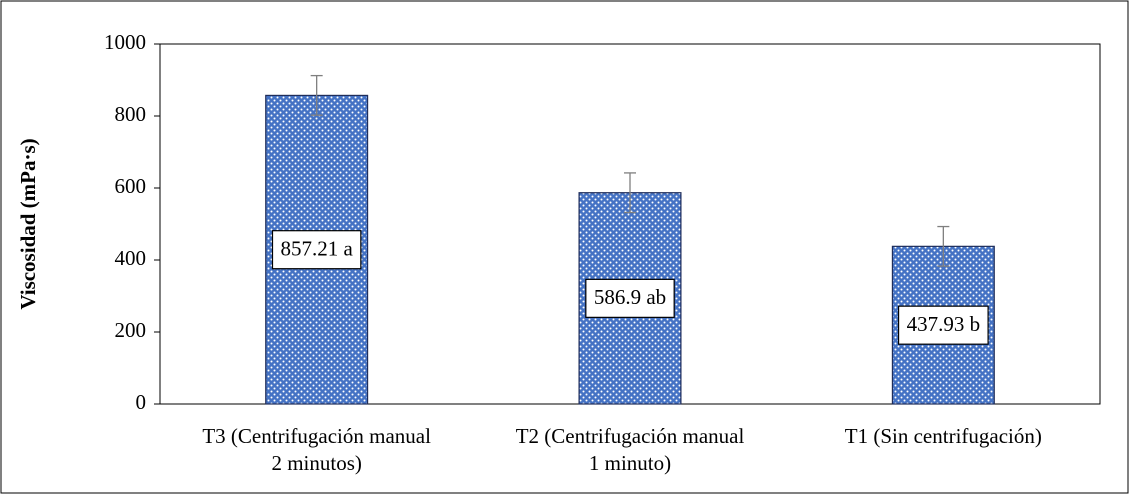 The height and width of the screenshot is (495, 1130). Describe the element at coordinates (125, 42) in the screenshot. I see `y-tick-label: 1000` at that location.